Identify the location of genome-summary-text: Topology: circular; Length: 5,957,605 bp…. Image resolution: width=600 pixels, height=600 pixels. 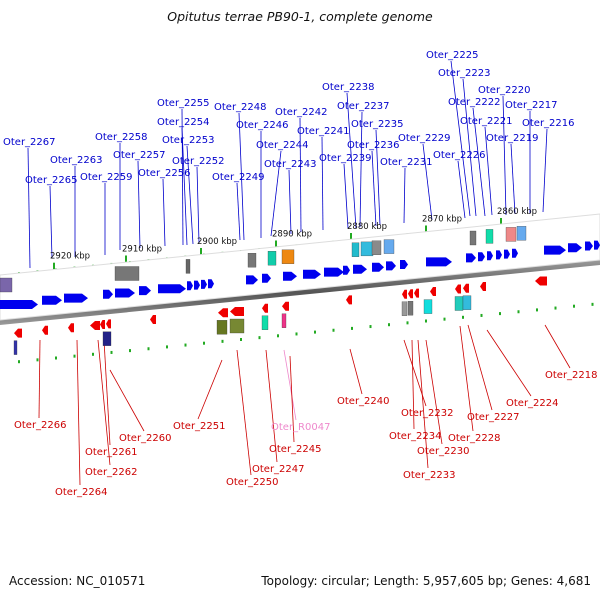
(426, 581).